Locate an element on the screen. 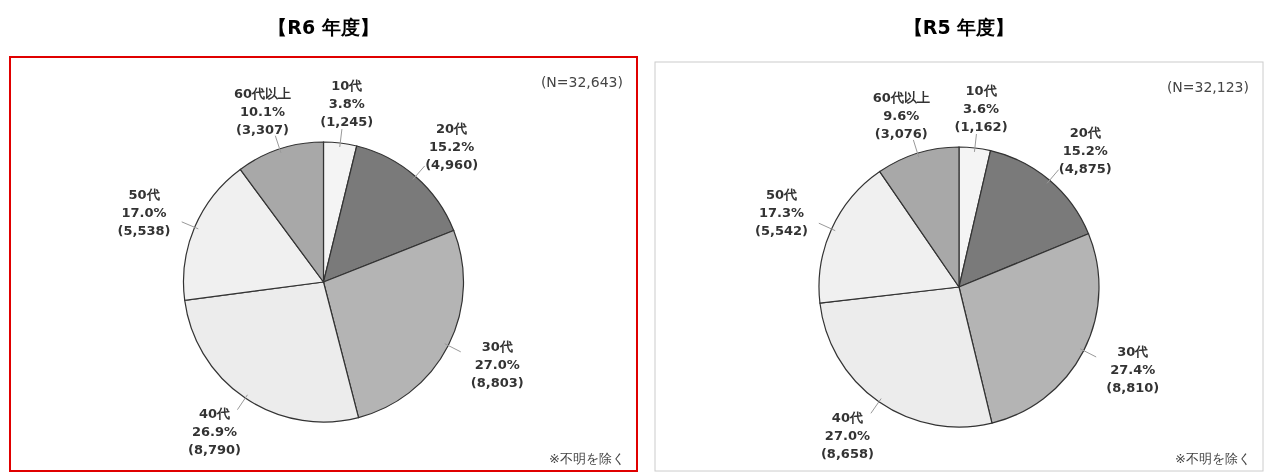  data-label: 9.6% (3,076) is located at coordinates (901, 125).